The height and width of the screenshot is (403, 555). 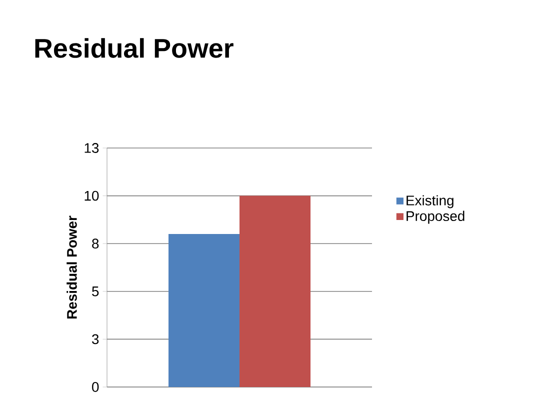 What do you see at coordinates (95, 291) in the screenshot?
I see `y-tick-label: 5` at bounding box center [95, 291].